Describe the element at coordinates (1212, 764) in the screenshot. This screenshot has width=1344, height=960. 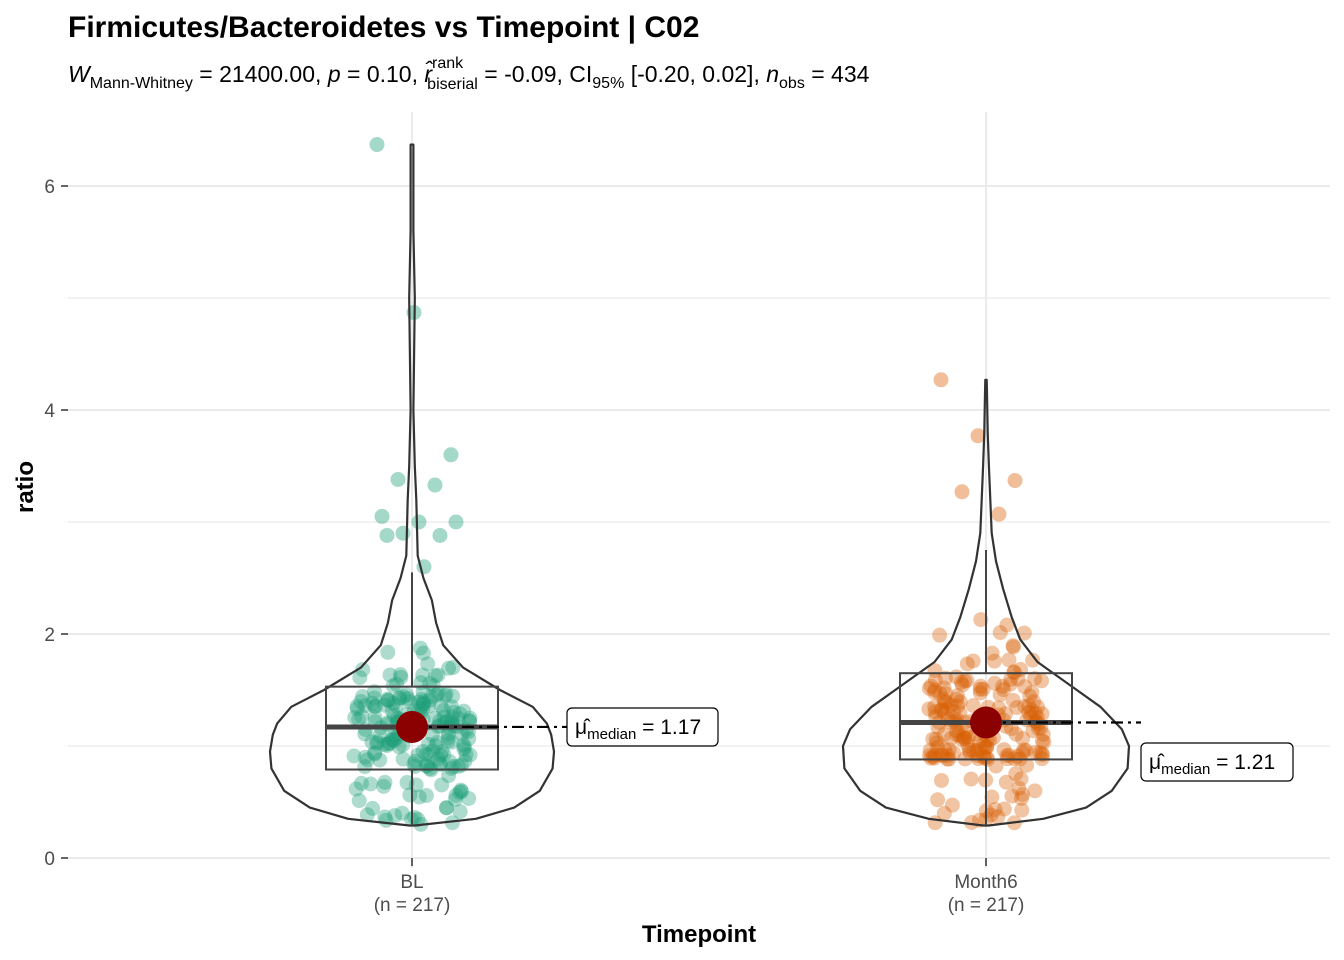
I see `median-label: μ̂median = 1.21` at that location.